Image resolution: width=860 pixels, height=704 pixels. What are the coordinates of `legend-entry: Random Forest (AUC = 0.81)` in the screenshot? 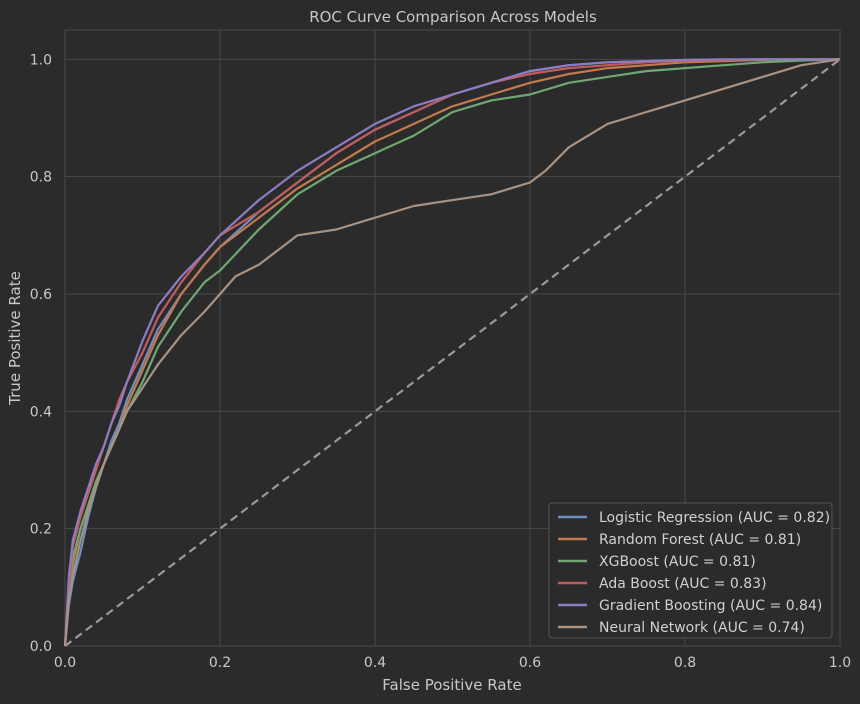 It's located at (700, 540).